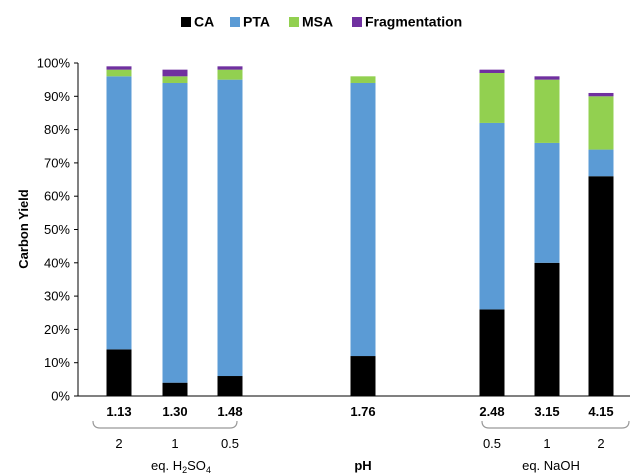 The width and height of the screenshot is (637, 476). Describe the element at coordinates (165, 447) in the screenshot. I see `acid-bracket: 2 1 0.5 eq. H2SO4` at that location.